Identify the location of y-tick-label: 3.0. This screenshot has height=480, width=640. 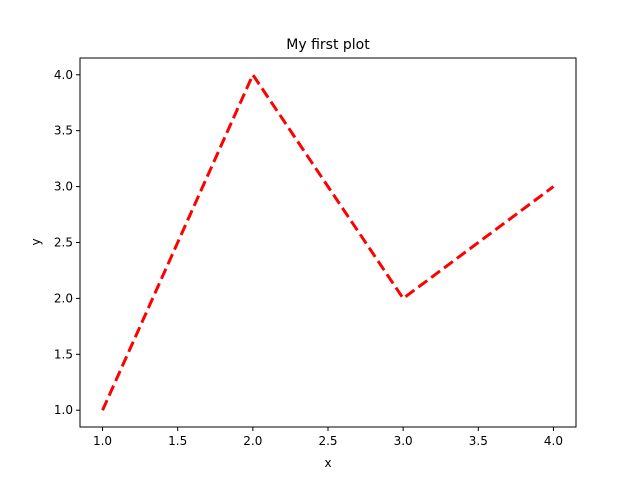
(63, 187).